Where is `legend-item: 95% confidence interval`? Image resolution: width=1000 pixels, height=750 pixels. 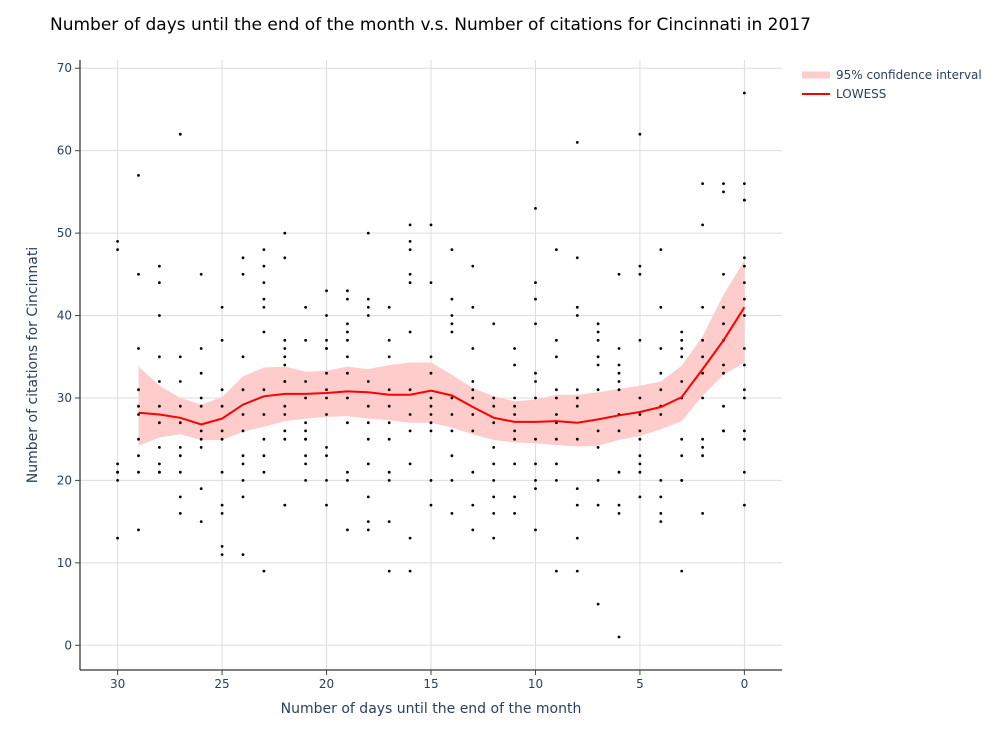 legend-item: 95% confidence interval is located at coordinates (892, 75).